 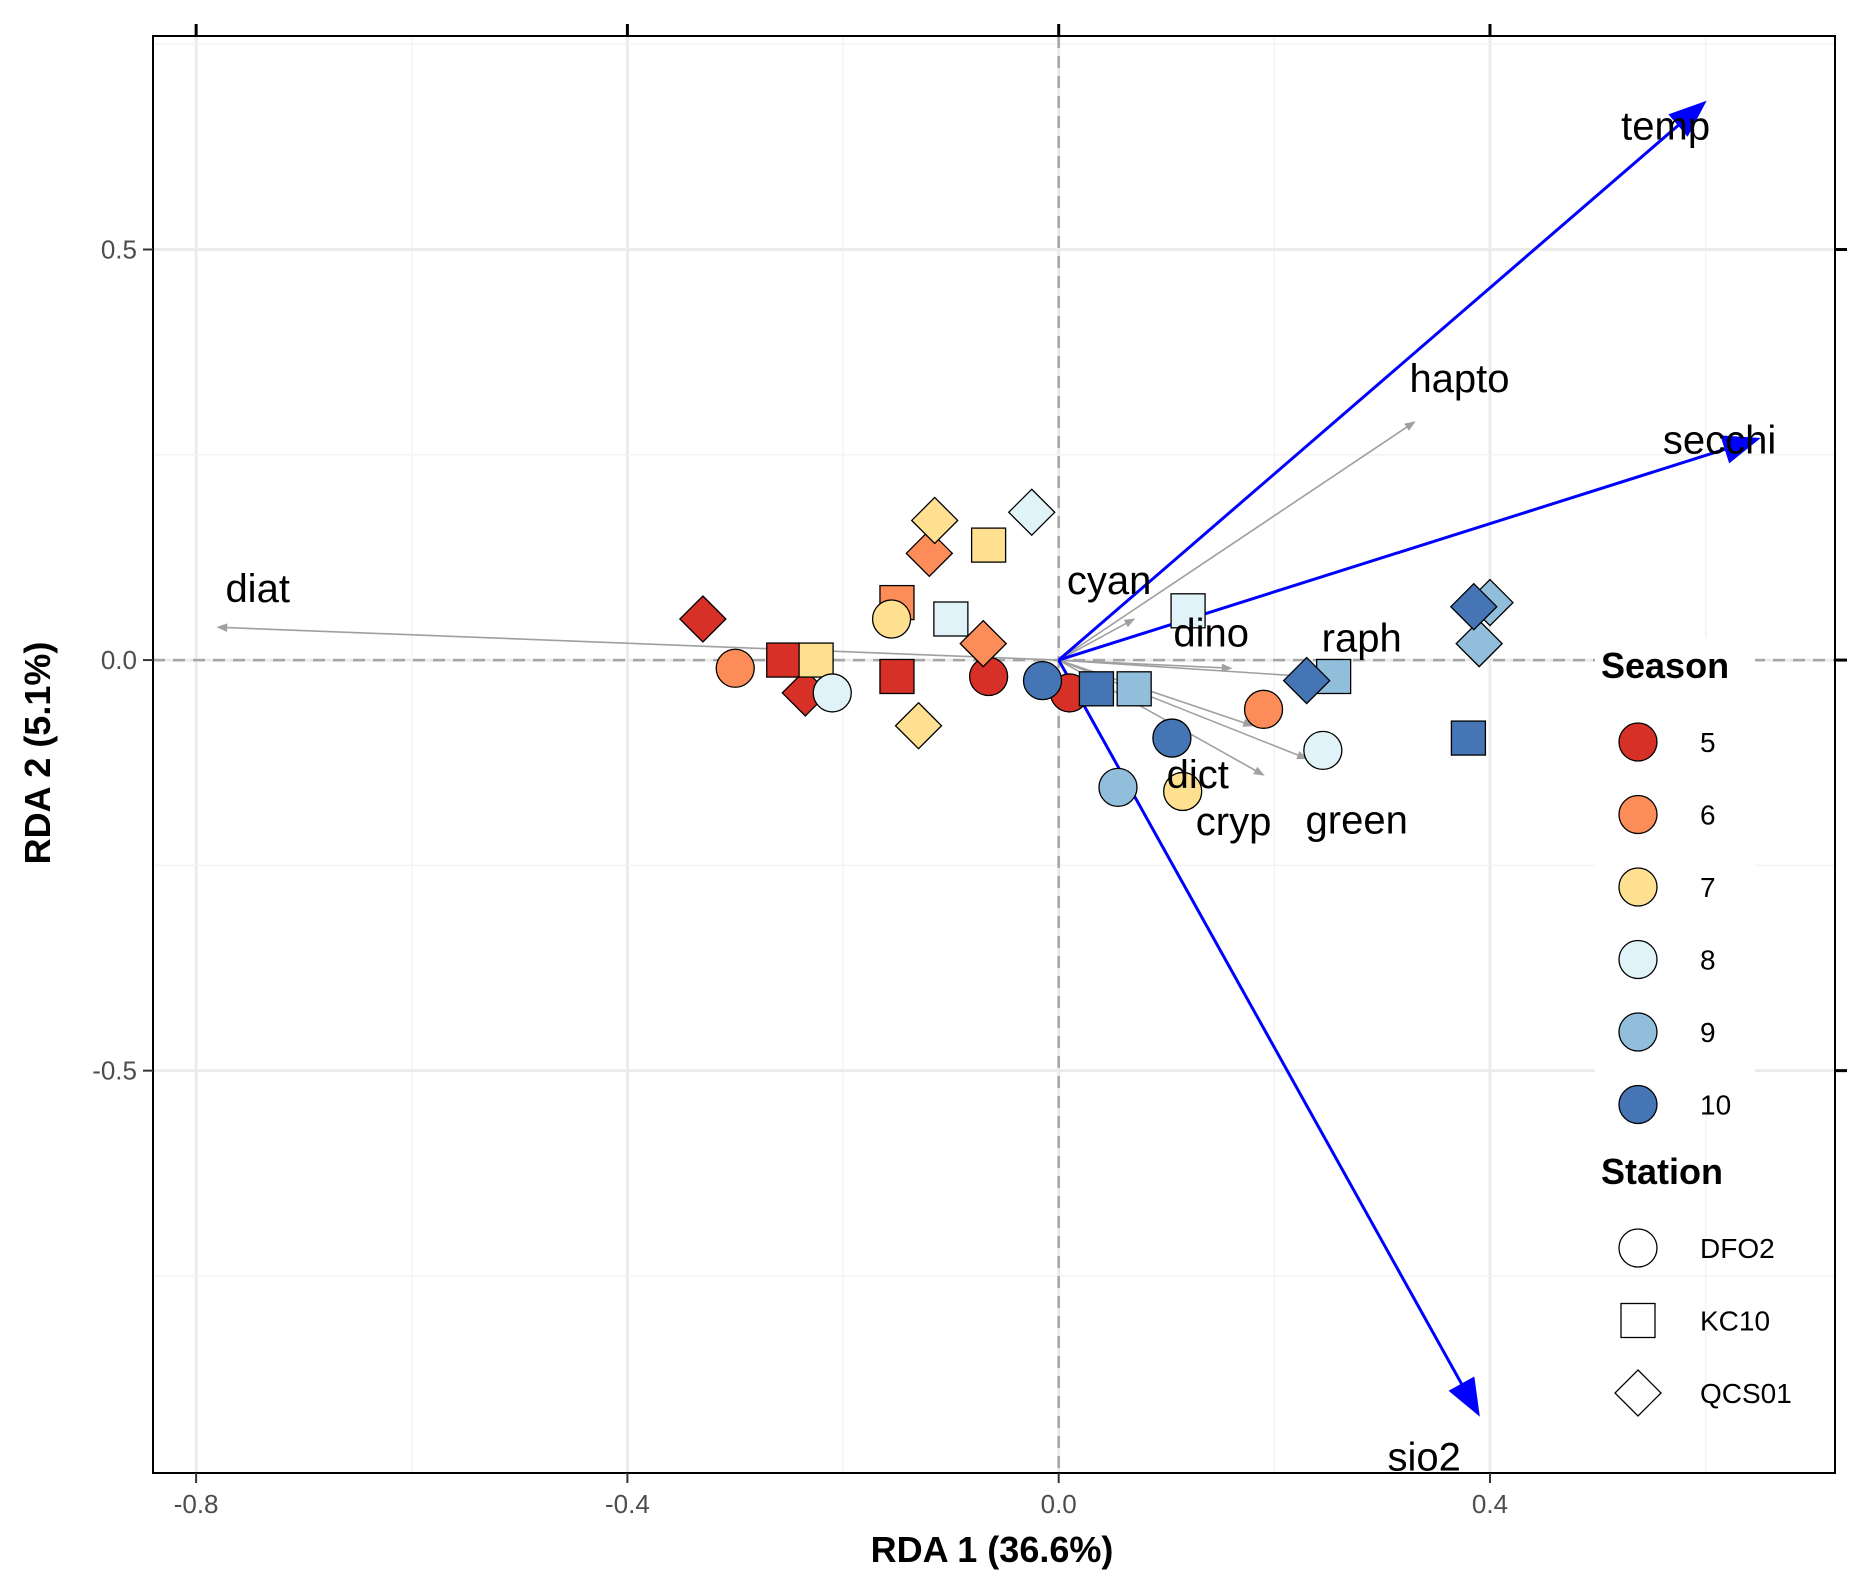 What do you see at coordinates (1708, 742) in the screenshot?
I see `legend-label-season-5: 5` at bounding box center [1708, 742].